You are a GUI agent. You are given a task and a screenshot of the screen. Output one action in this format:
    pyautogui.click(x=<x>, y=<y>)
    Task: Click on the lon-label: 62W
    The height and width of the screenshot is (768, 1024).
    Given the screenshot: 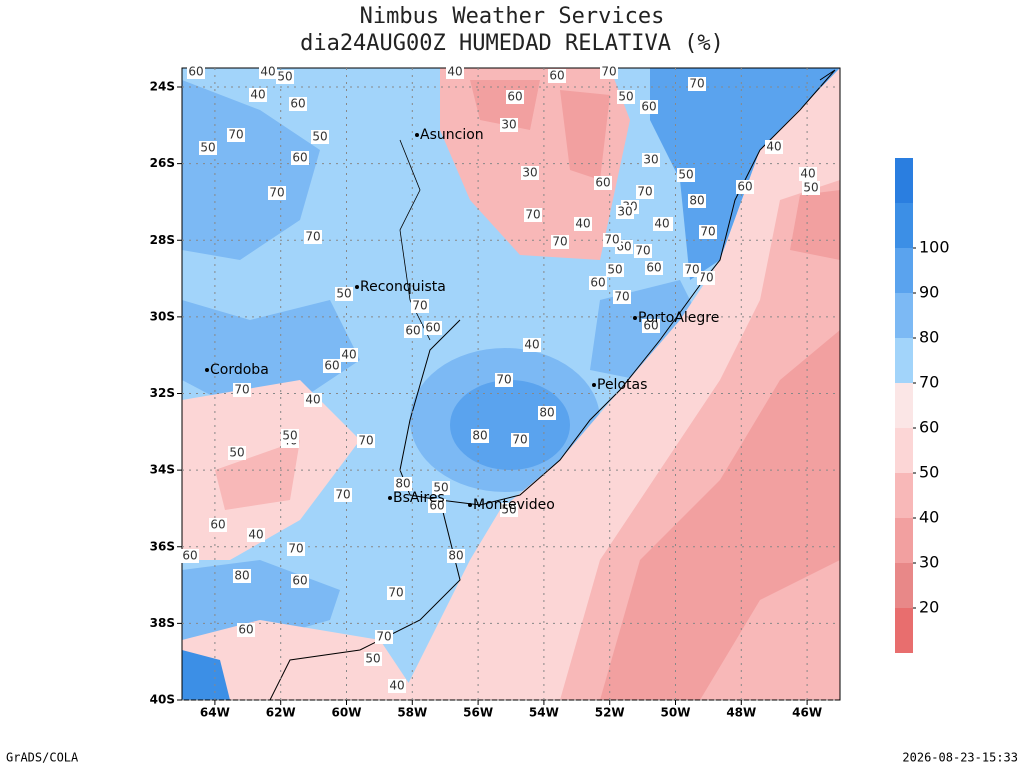 What is the action you would take?
    pyautogui.click(x=281, y=713)
    